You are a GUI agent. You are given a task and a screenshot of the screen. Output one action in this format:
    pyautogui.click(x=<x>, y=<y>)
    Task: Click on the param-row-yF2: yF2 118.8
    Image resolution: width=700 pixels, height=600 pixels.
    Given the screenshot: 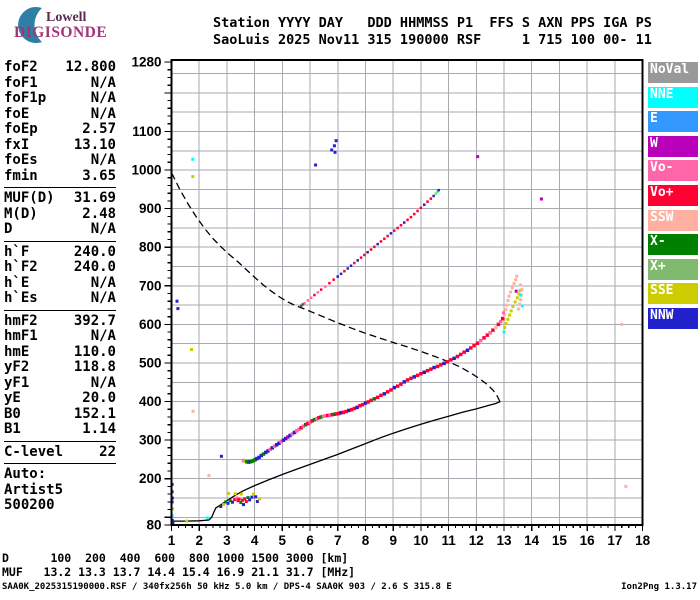 What is the action you would take?
    pyautogui.click(x=60, y=367)
    